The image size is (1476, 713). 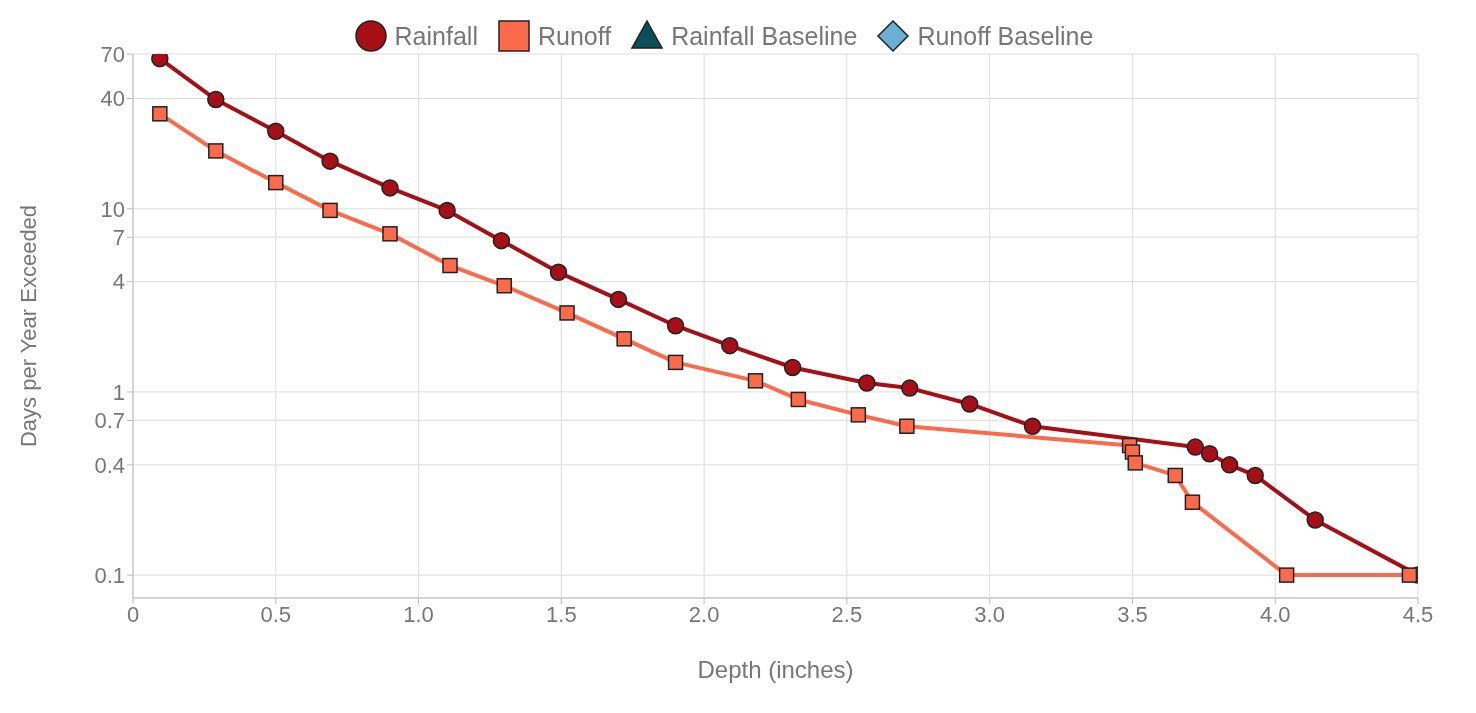 What do you see at coordinates (112, 99) in the screenshot?
I see `y-tick-label: 40` at bounding box center [112, 99].